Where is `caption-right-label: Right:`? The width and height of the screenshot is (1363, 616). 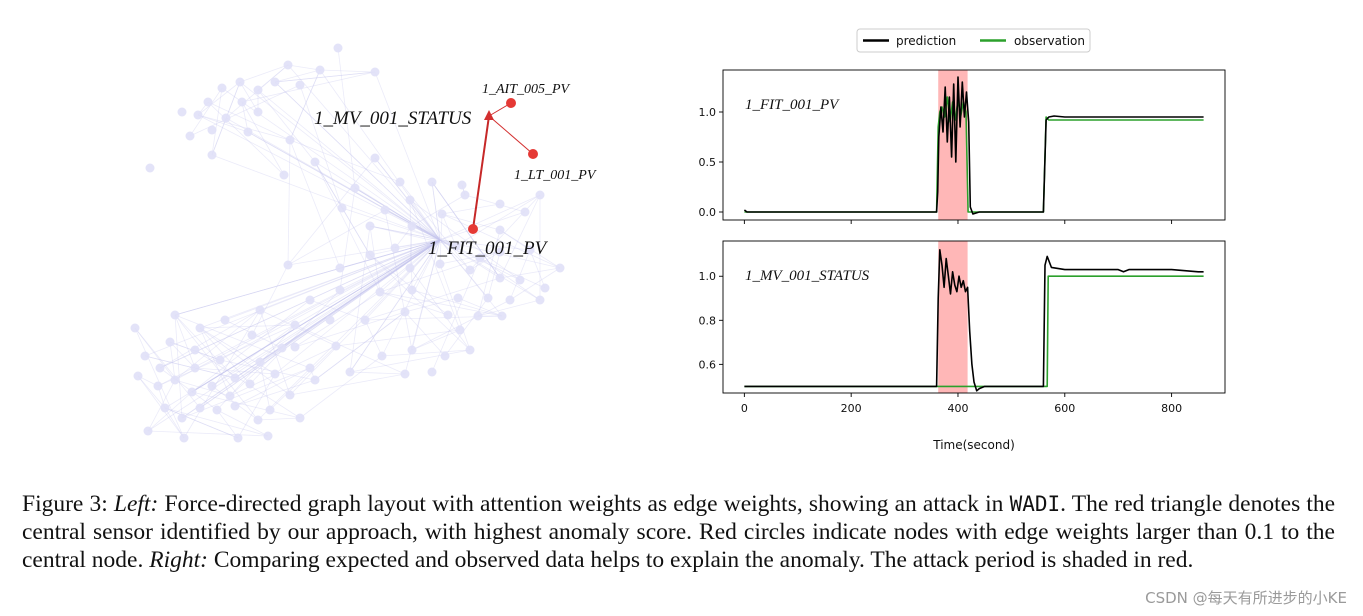 caption-right-label: Right: is located at coordinates (178, 560).